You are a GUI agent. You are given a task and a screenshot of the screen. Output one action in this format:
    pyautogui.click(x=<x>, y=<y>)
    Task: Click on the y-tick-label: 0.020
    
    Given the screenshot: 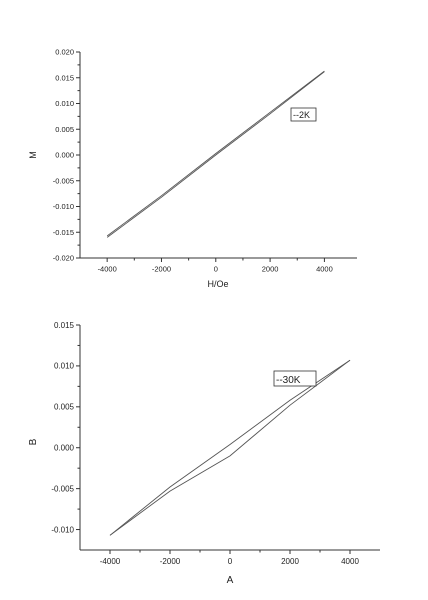 What is the action you would take?
    pyautogui.click(x=64, y=52)
    